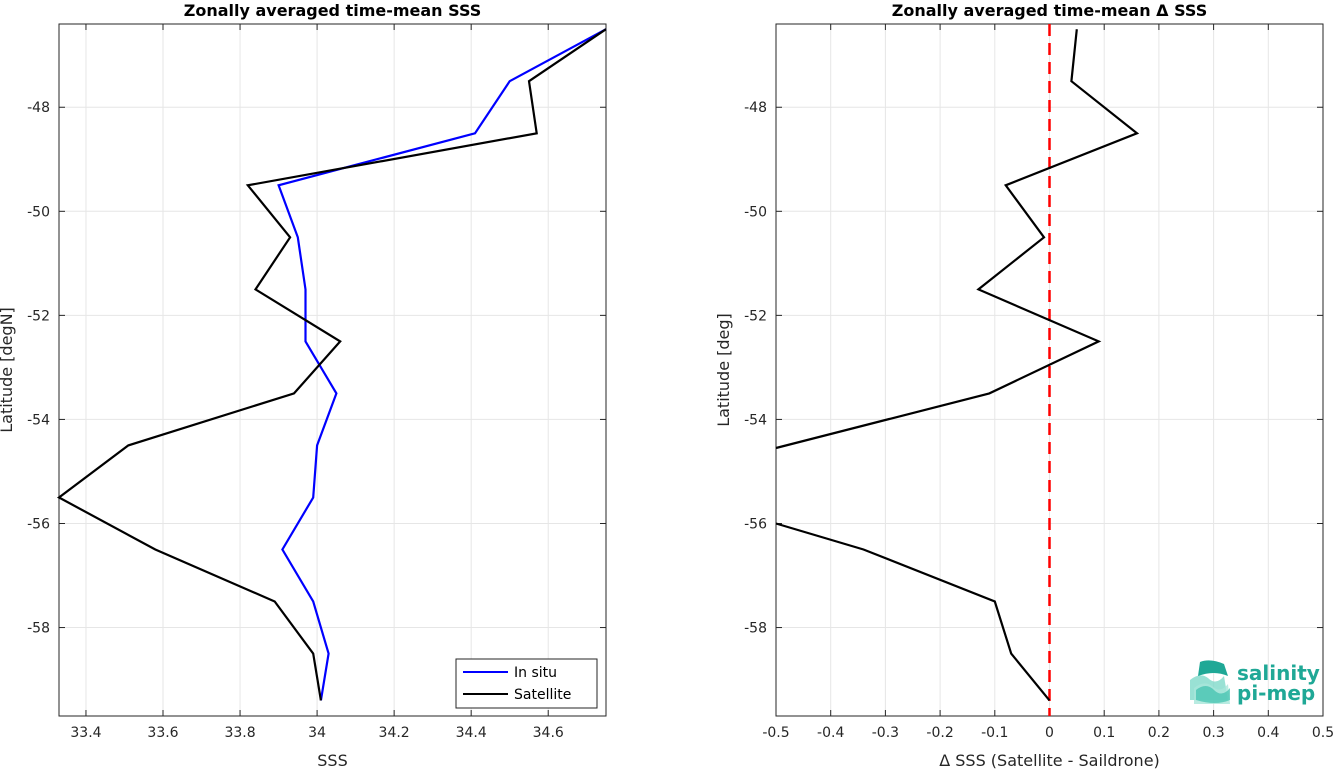 This screenshot has height=769, width=1336. What do you see at coordinates (38, 420) in the screenshot?
I see `sss-y-tick-label: -54` at bounding box center [38, 420].